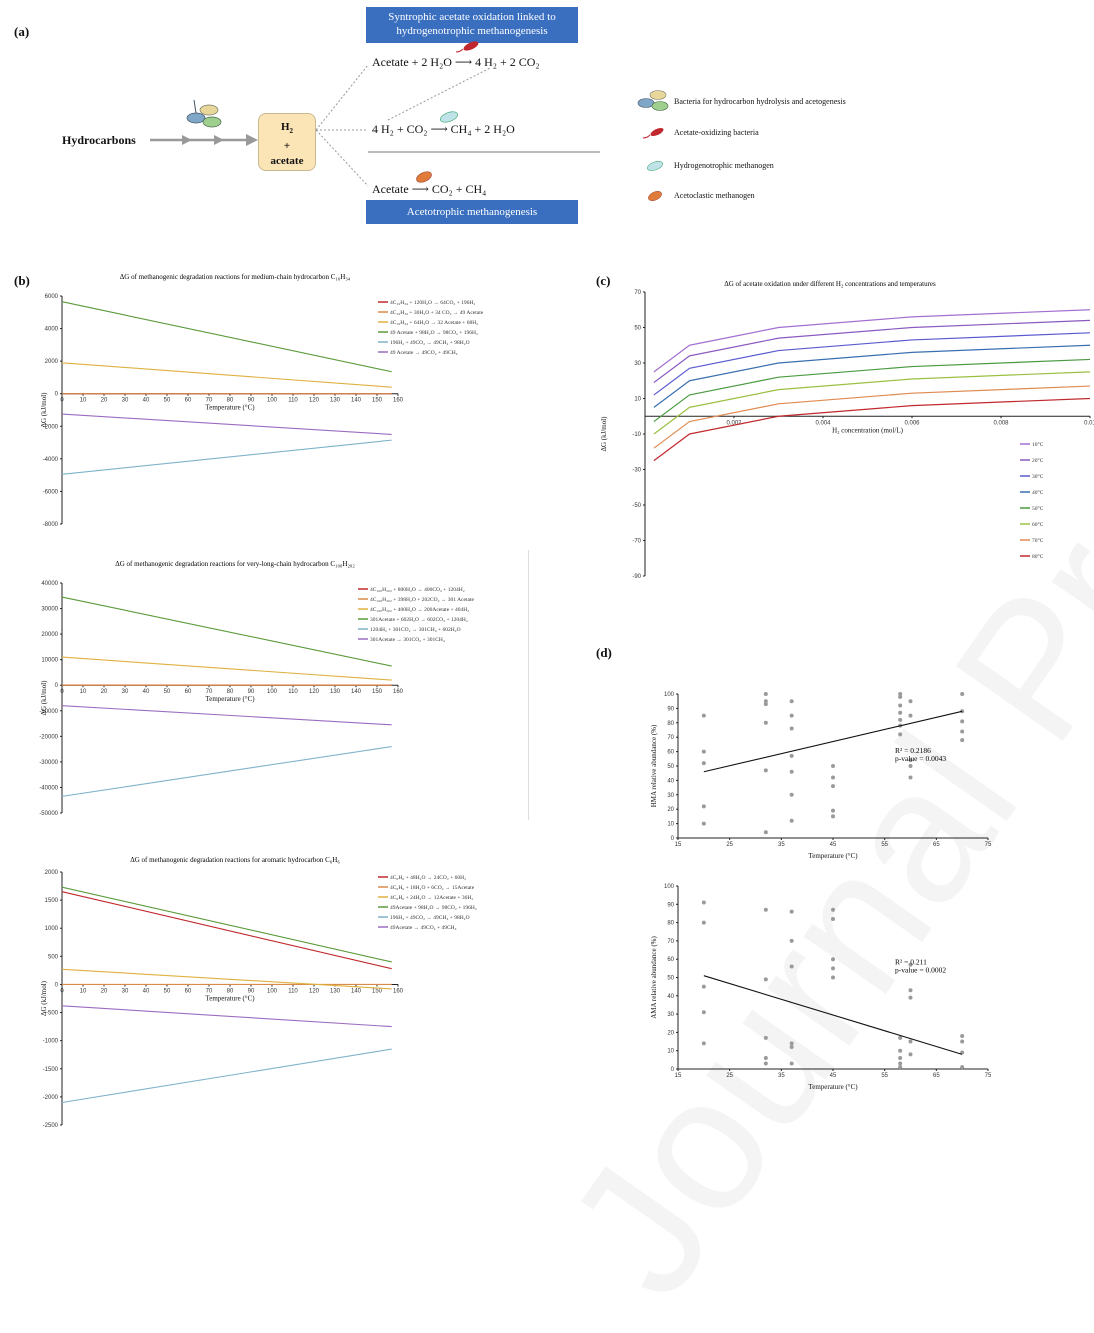 Image resolution: width=1094 pixels, height=1333 pixels. Describe the element at coordinates (1038, 492) in the screenshot. I see `legend-label: 40°C` at that location.